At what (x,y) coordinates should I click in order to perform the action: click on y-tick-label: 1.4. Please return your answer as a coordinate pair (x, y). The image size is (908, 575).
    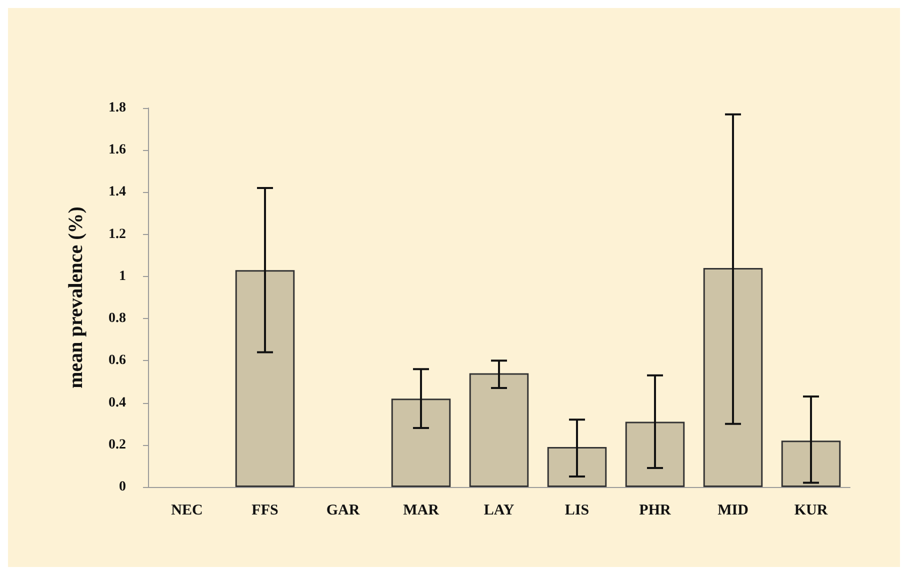
    Looking at the image, I should click on (117, 192).